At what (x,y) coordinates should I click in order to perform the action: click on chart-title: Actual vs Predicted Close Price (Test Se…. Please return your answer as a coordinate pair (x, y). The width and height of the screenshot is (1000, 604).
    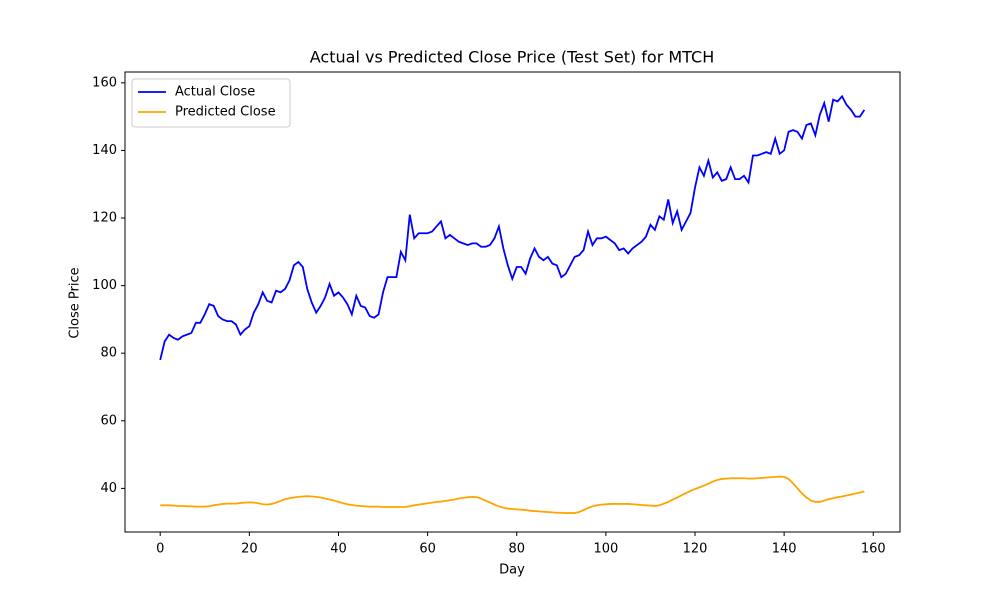
    Looking at the image, I should click on (512, 57).